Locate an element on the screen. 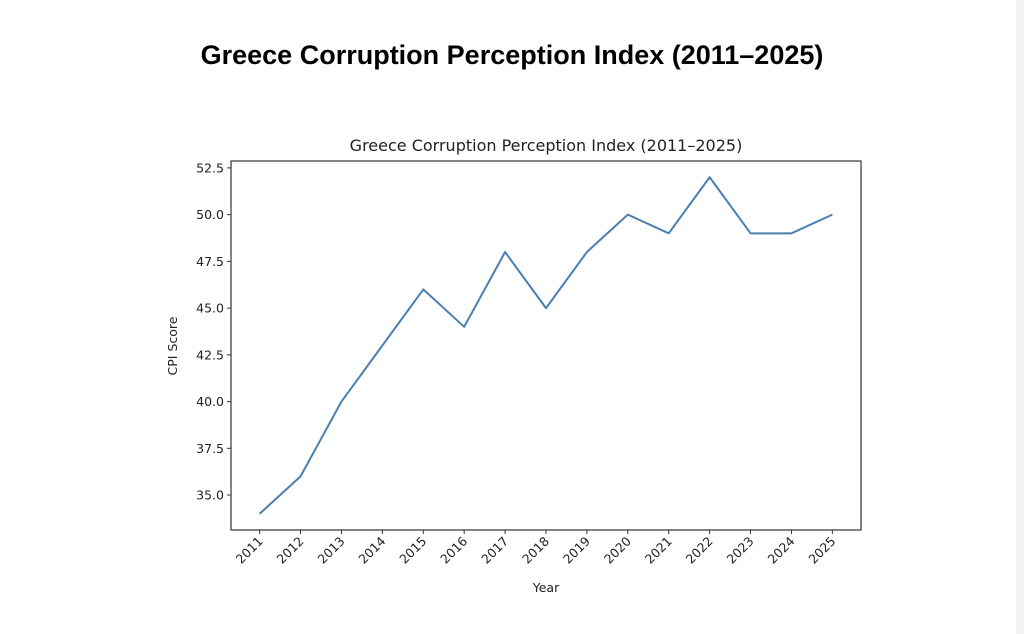  x-tick-label: 2025 is located at coordinates (821, 550).